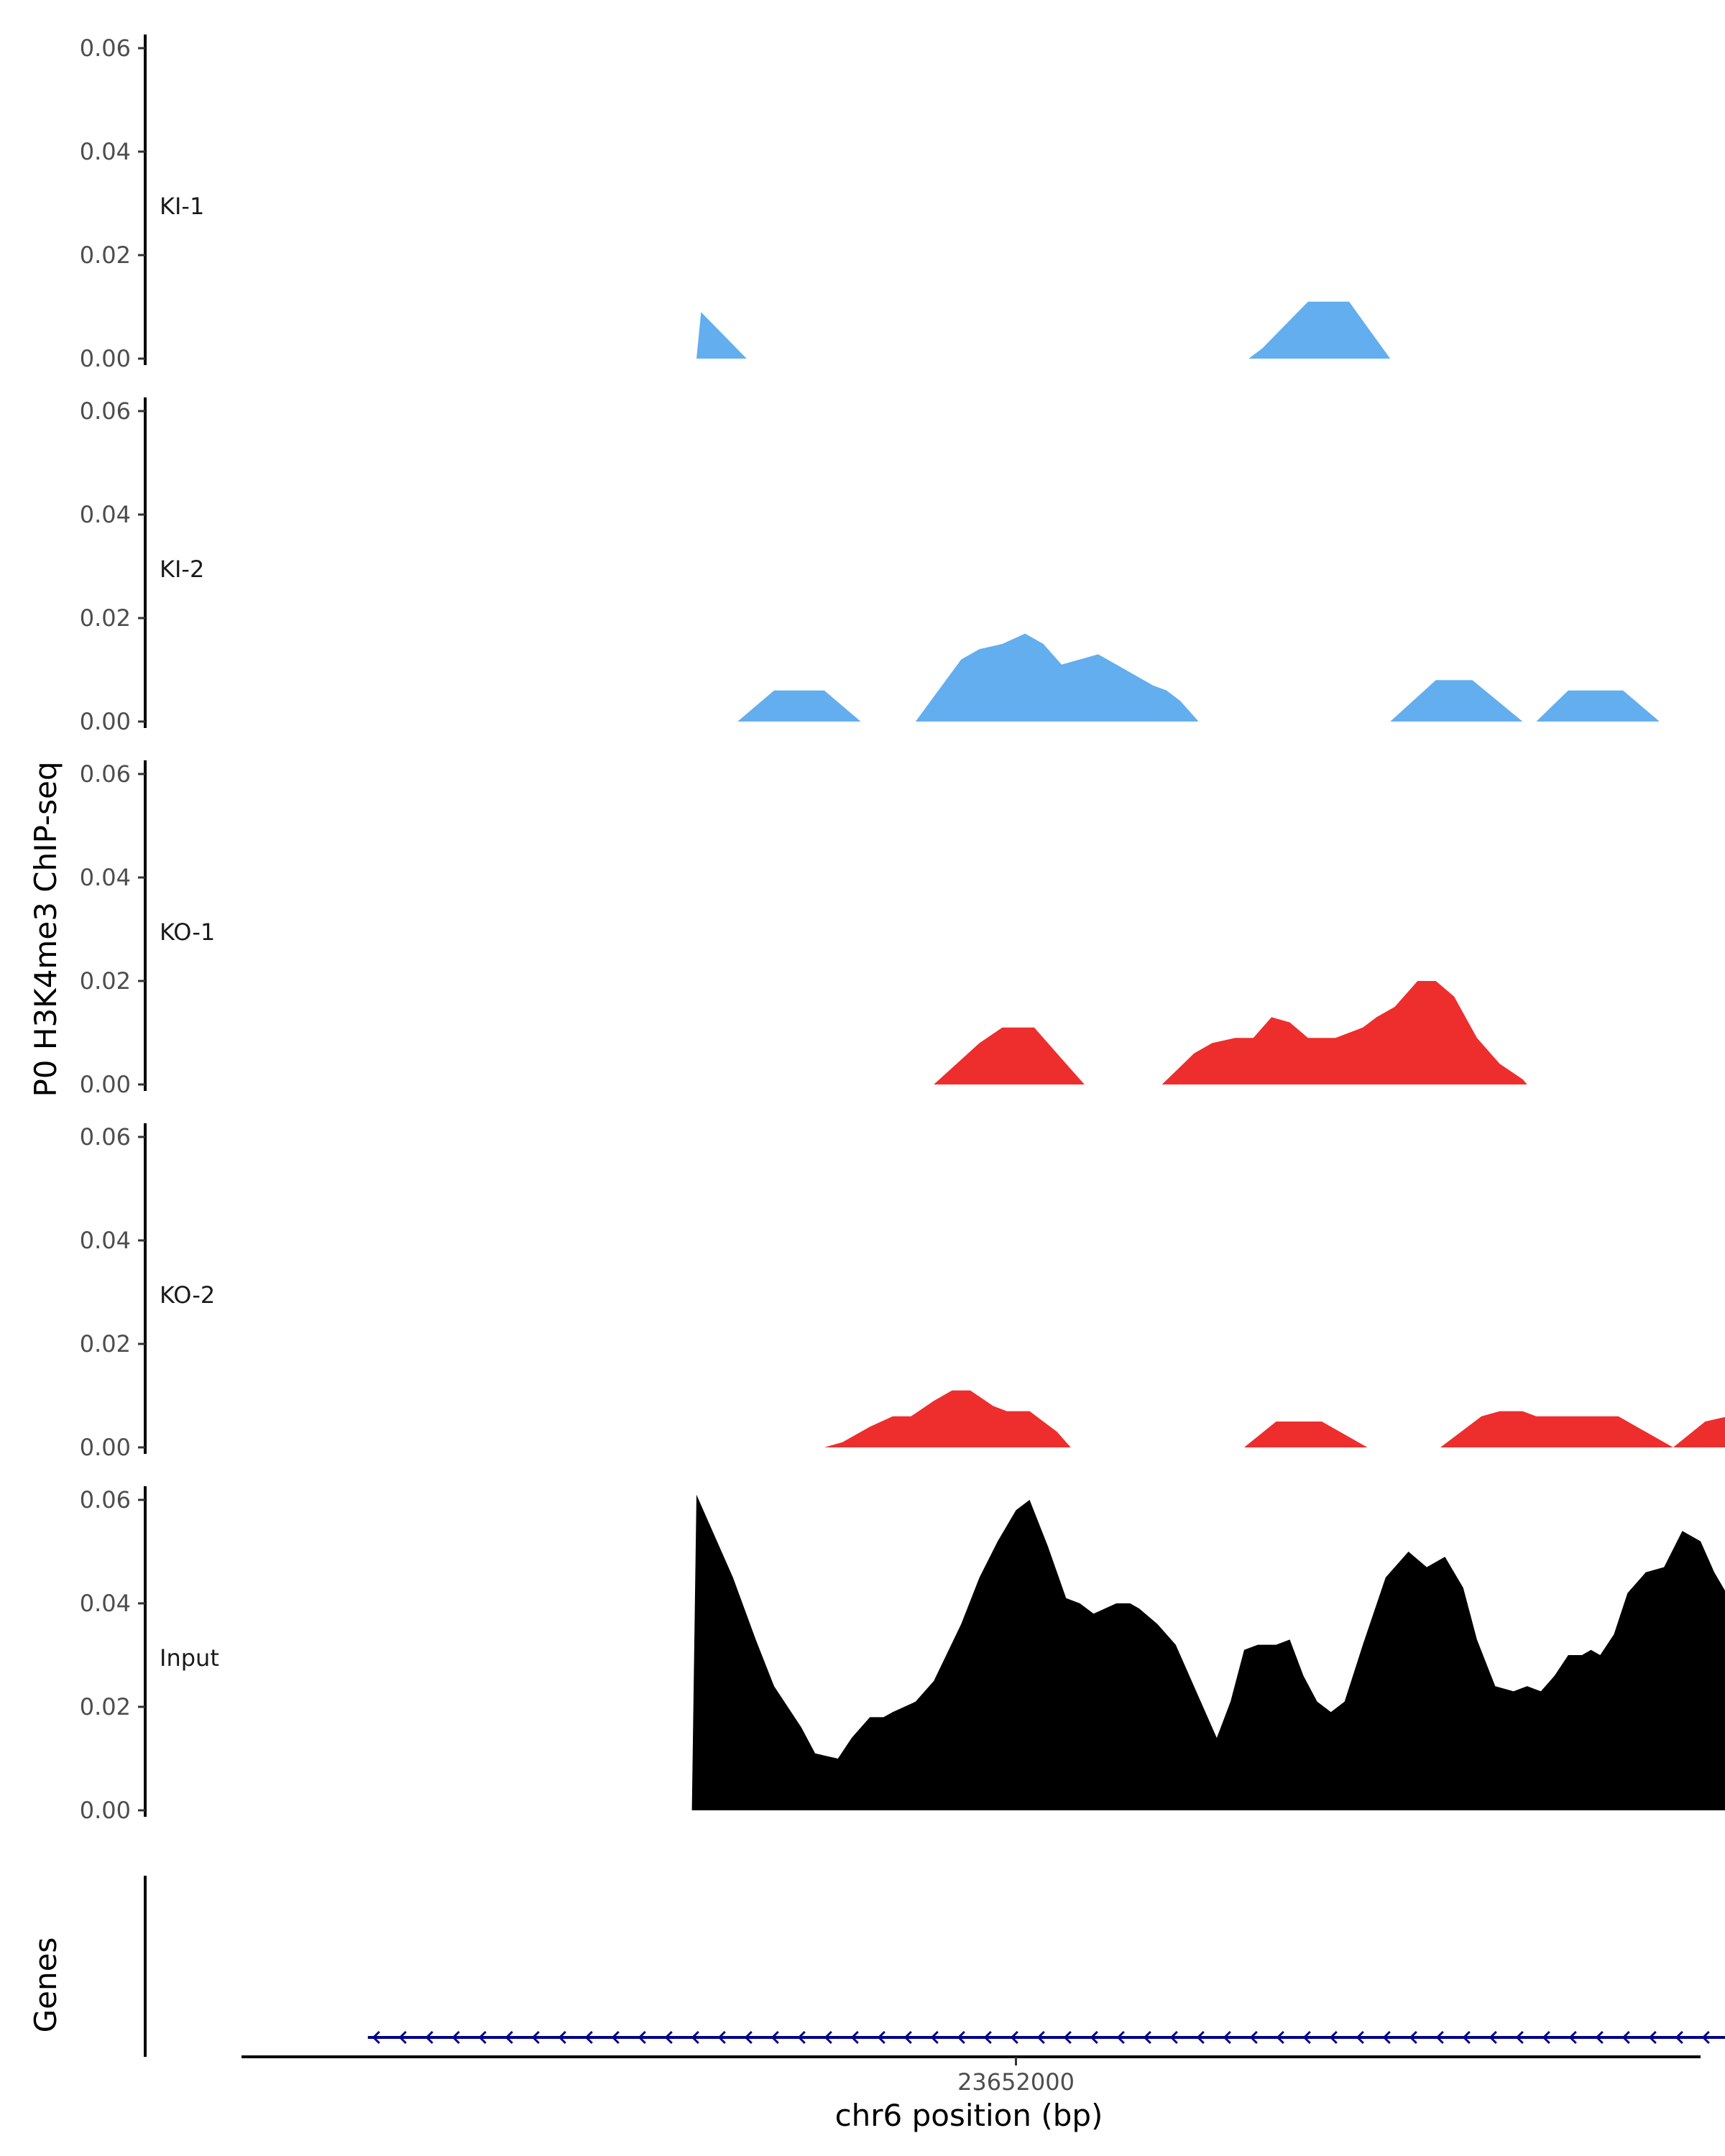  I want to click on track-ki-1: 0.00 0.02 0.04 0.06 KI-1, so click(735, 203).